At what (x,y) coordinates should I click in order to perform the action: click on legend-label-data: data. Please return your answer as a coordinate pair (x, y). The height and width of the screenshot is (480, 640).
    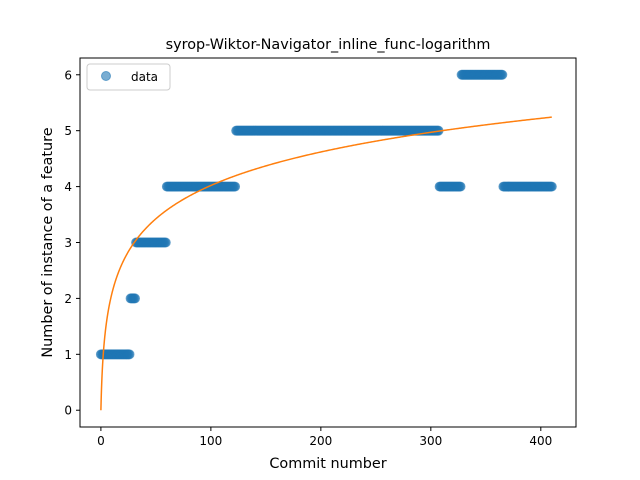
    Looking at the image, I should click on (144, 77).